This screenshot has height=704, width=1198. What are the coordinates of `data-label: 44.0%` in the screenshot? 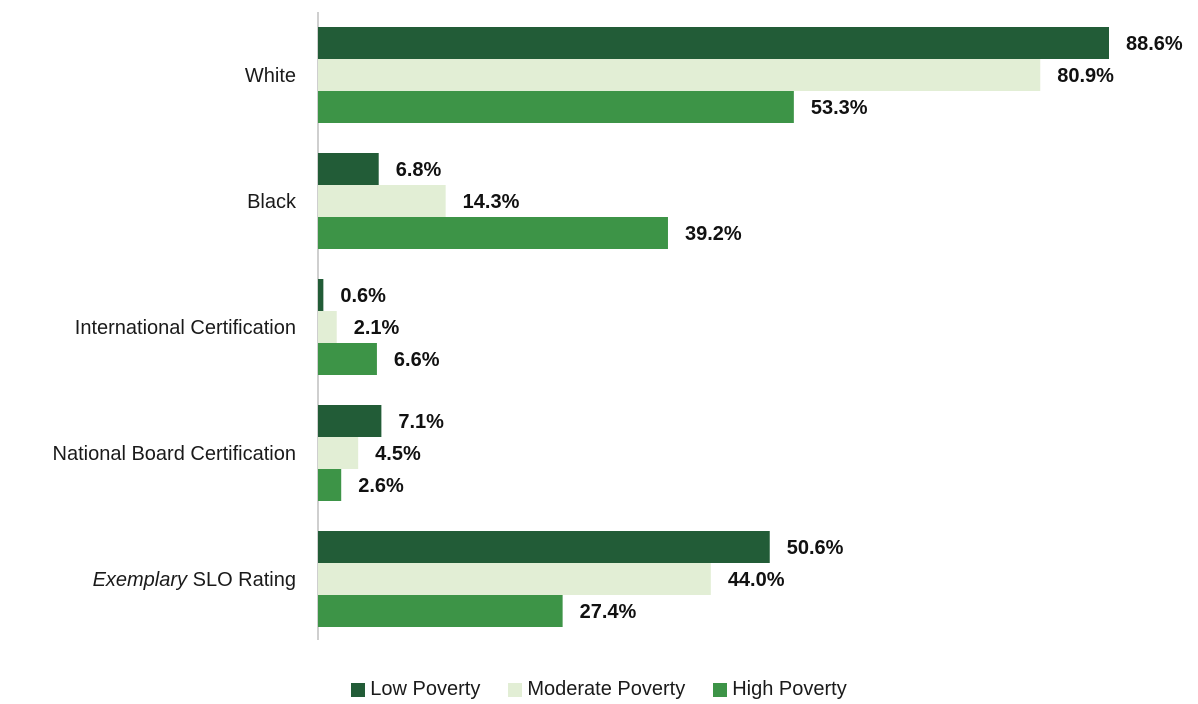 It's located at (756, 580).